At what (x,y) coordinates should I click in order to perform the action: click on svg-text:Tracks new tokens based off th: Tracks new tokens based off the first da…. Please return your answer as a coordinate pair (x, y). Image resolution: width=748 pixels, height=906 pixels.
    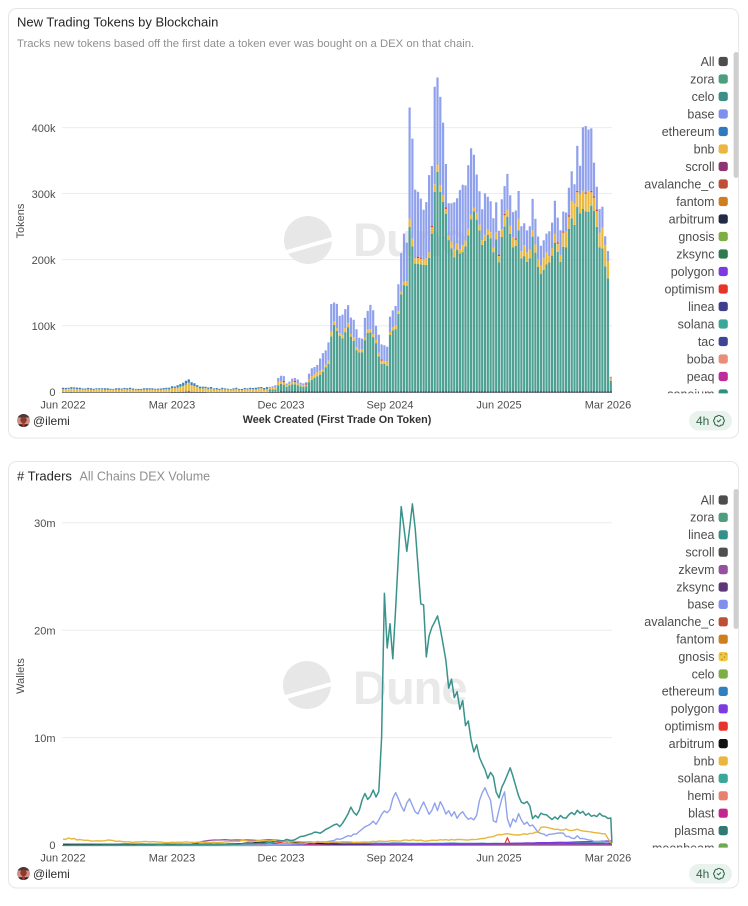
    Looking at the image, I should click on (245, 44).